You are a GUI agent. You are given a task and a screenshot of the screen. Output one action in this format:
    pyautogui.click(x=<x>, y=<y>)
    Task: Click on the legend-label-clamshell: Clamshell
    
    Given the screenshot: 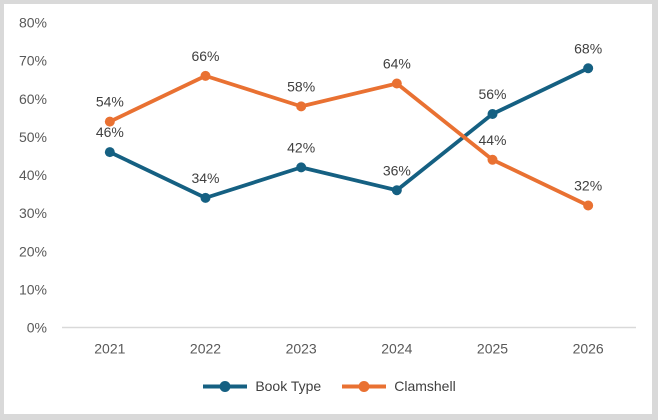 What is the action you would take?
    pyautogui.click(x=425, y=386)
    